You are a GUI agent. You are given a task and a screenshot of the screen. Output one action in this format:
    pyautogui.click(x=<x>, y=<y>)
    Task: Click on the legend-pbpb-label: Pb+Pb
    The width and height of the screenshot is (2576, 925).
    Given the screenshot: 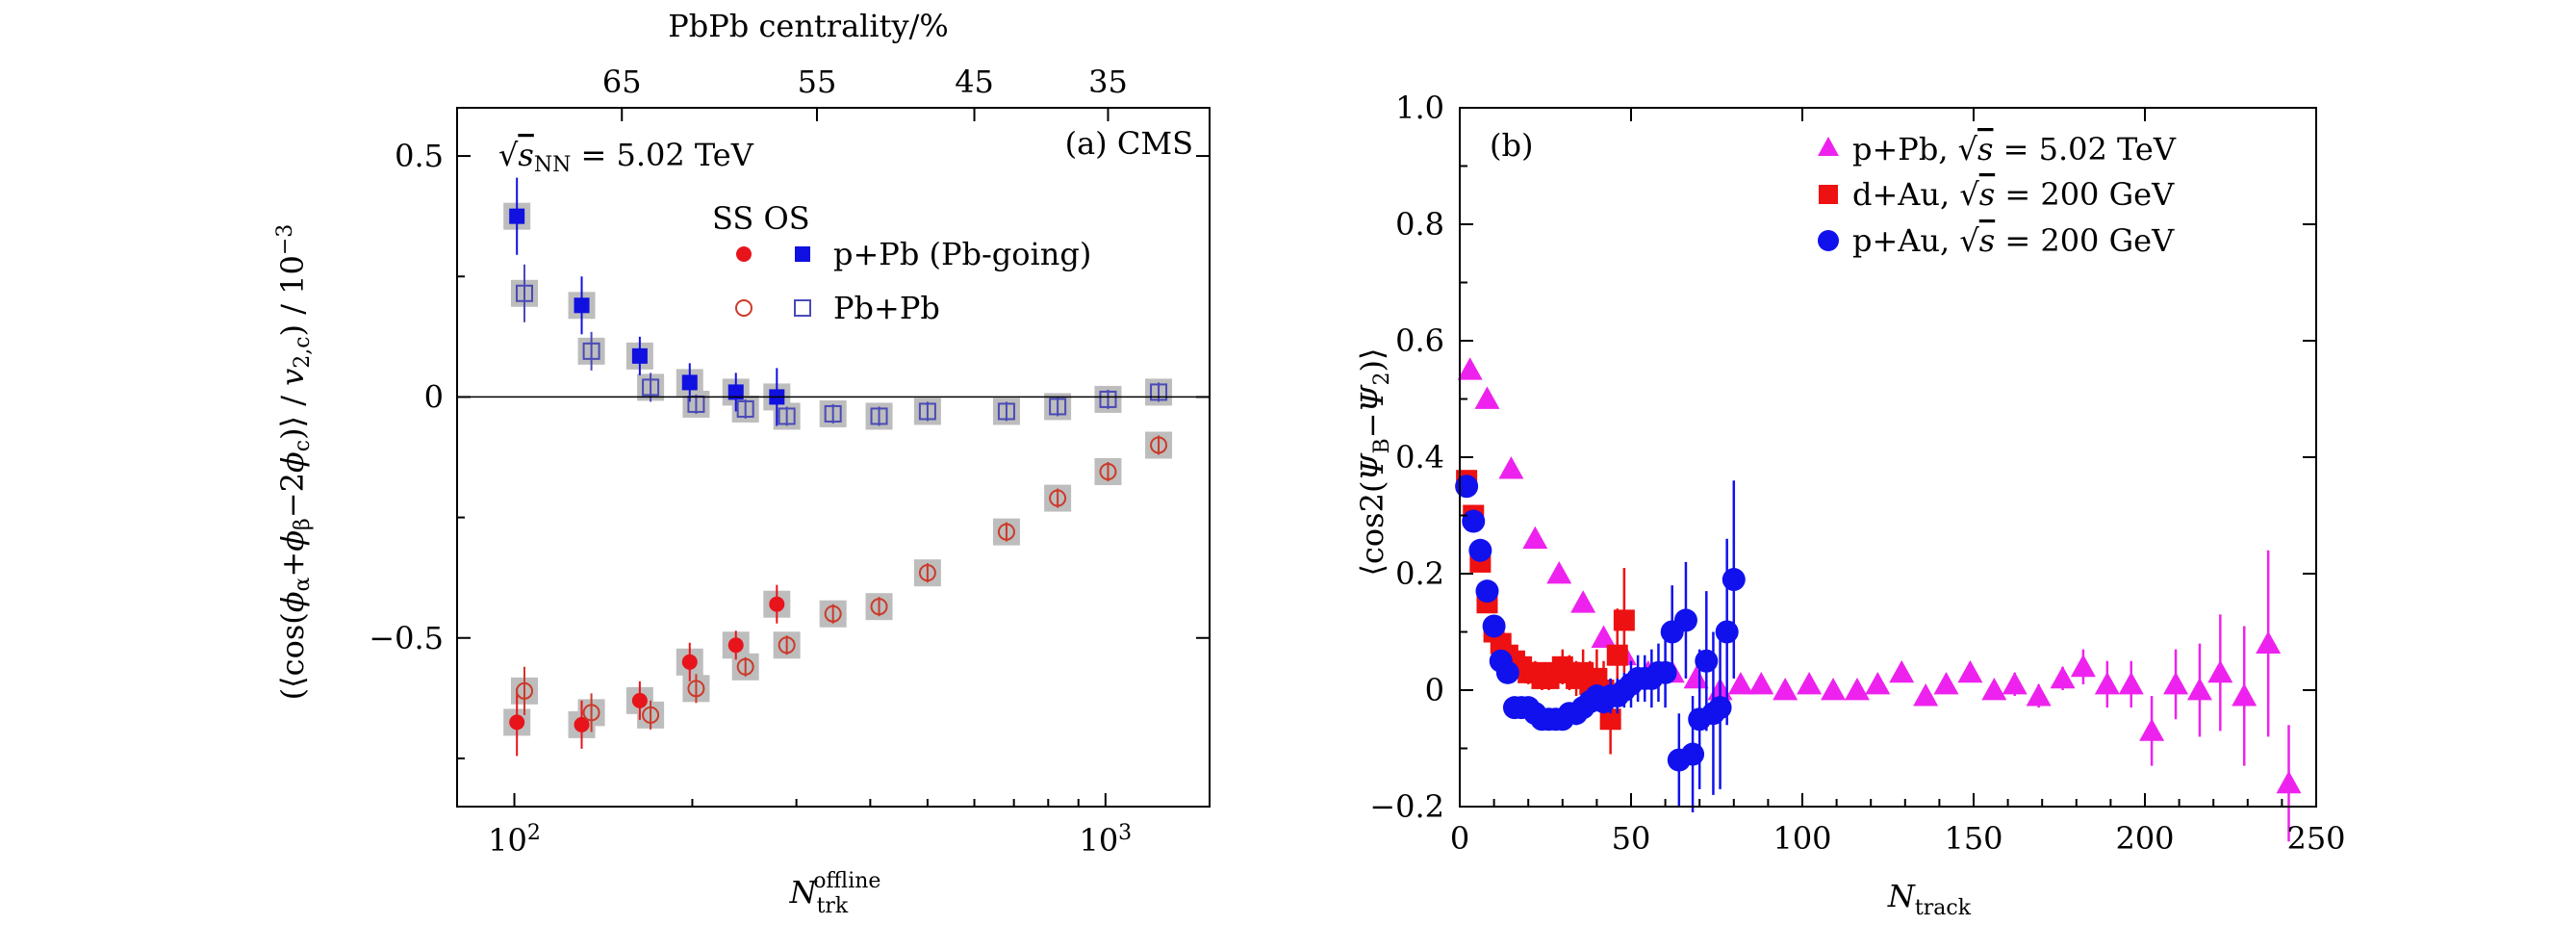 What is the action you would take?
    pyautogui.click(x=886, y=308)
    